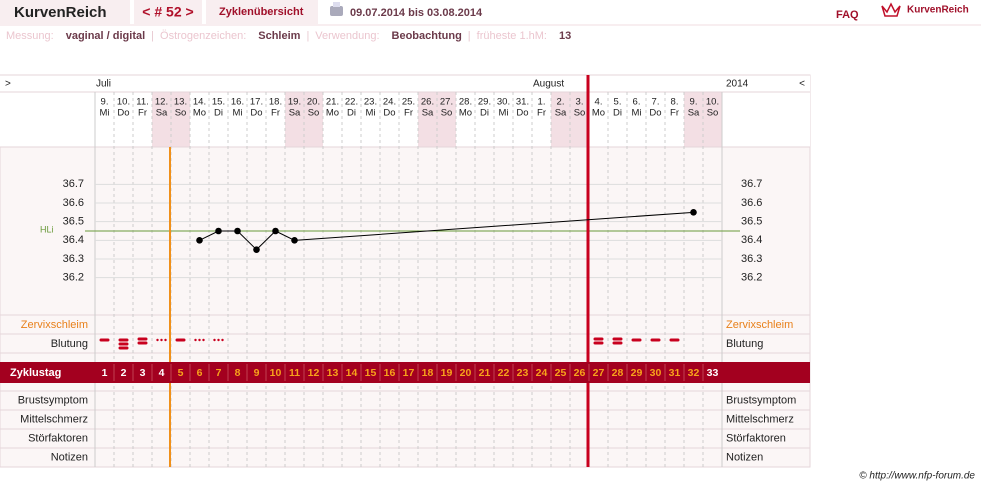 This screenshot has height=487, width=981. Describe the element at coordinates (370, 102) in the screenshot. I see `day-number: 23.` at that location.